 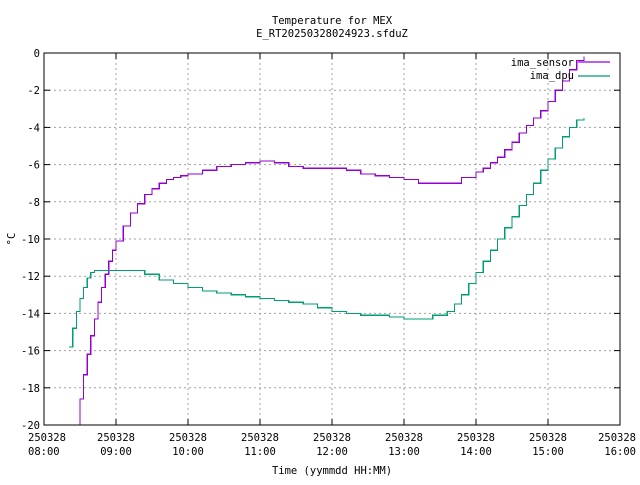 I want to click on x-tick-time: 16:00, so click(x=620, y=452).